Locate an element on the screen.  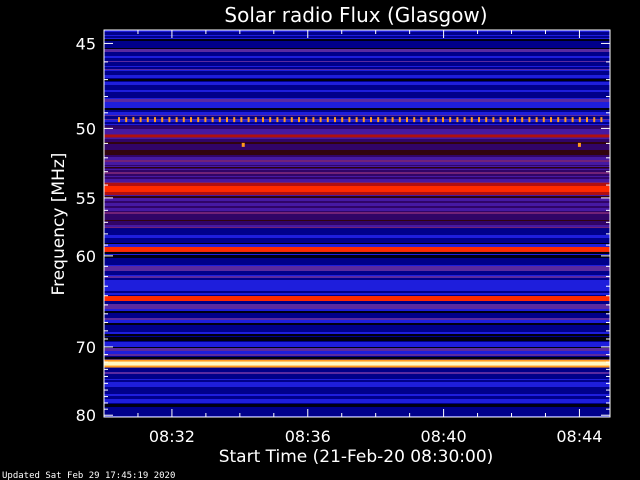
x-tick-label: 08:36 is located at coordinates (308, 436).